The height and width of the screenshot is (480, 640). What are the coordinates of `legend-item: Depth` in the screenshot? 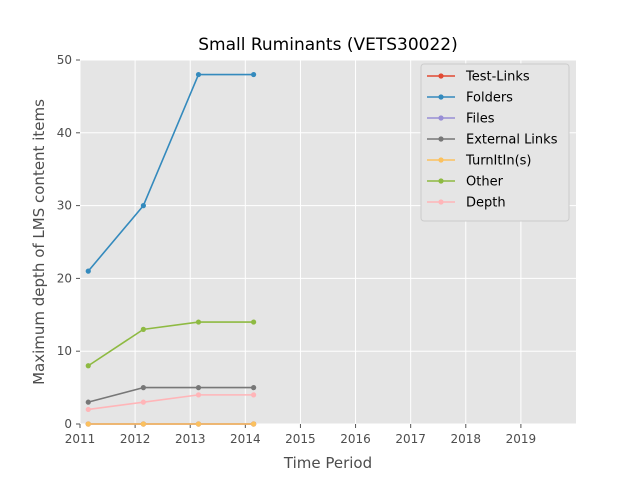 It's located at (466, 203).